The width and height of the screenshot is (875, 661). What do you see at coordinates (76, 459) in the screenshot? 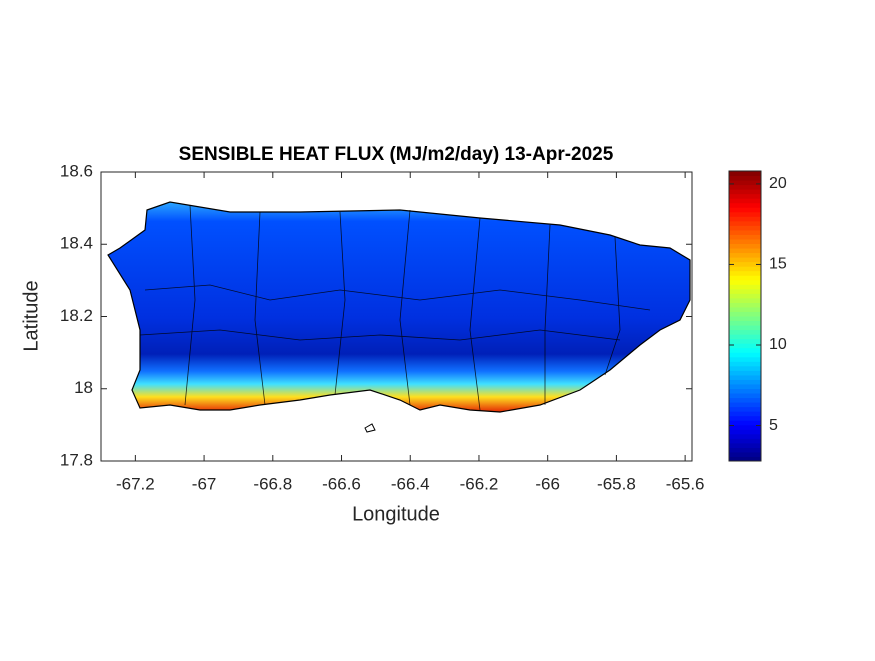
I see `y-tick-label: 17.8` at bounding box center [76, 459].